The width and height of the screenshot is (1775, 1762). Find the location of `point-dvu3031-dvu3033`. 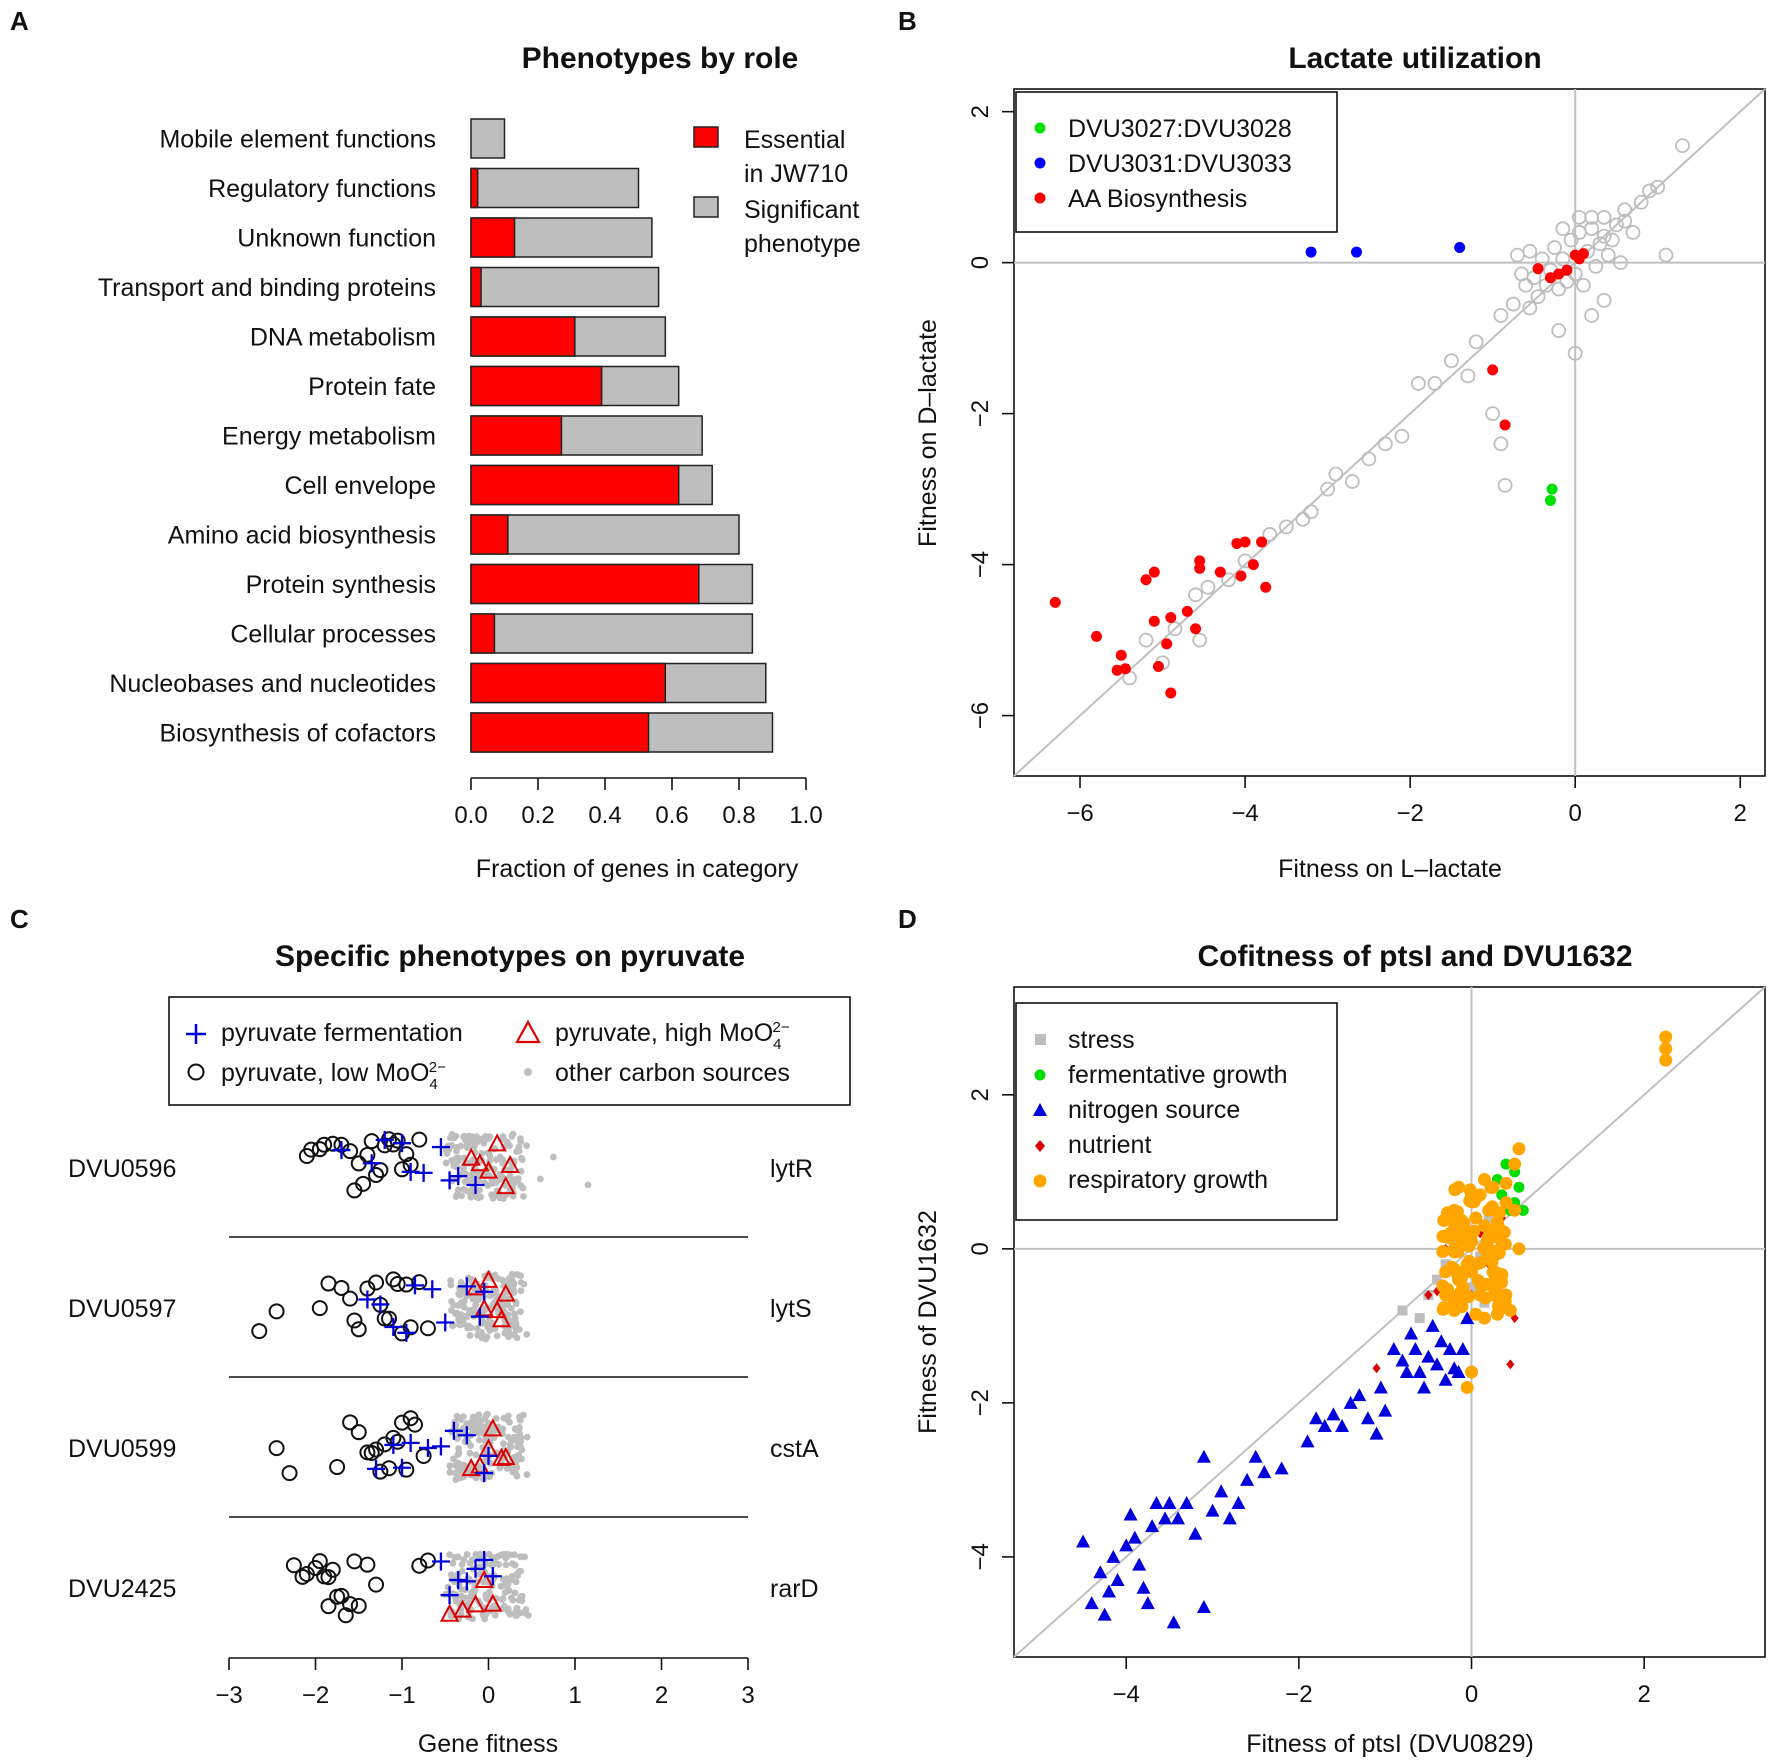

point-dvu3031-dvu3033 is located at coordinates (1356, 252).